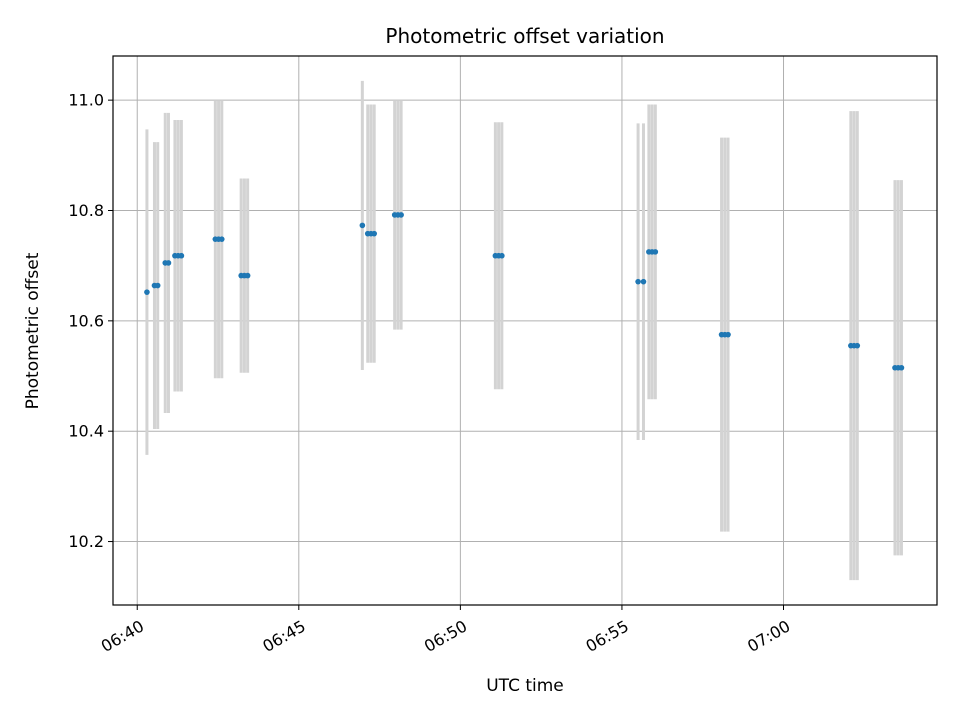 The image size is (960, 720). What do you see at coordinates (524, 36) in the screenshot?
I see `chart-title: Photometric offset variation` at bounding box center [524, 36].